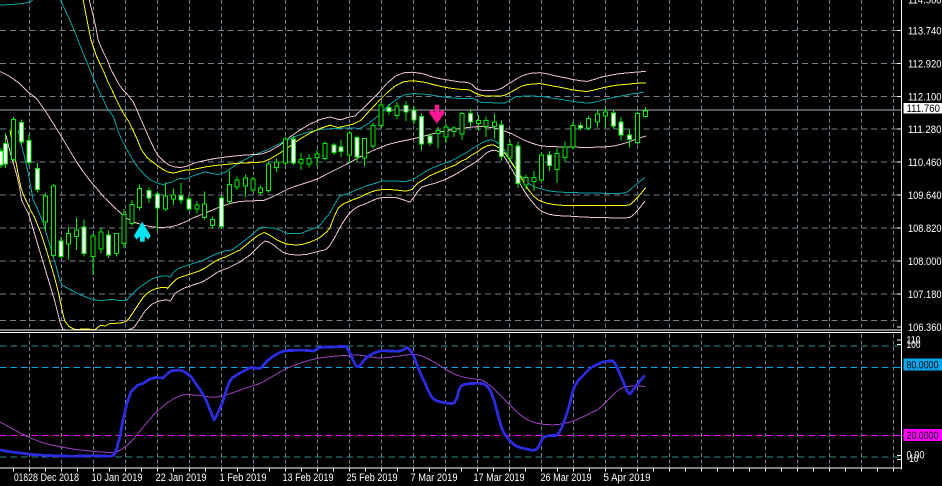 The width and height of the screenshot is (942, 486). What do you see at coordinates (923, 436) in the screenshot?
I see `svg-text: 20.0000` at bounding box center [923, 436].